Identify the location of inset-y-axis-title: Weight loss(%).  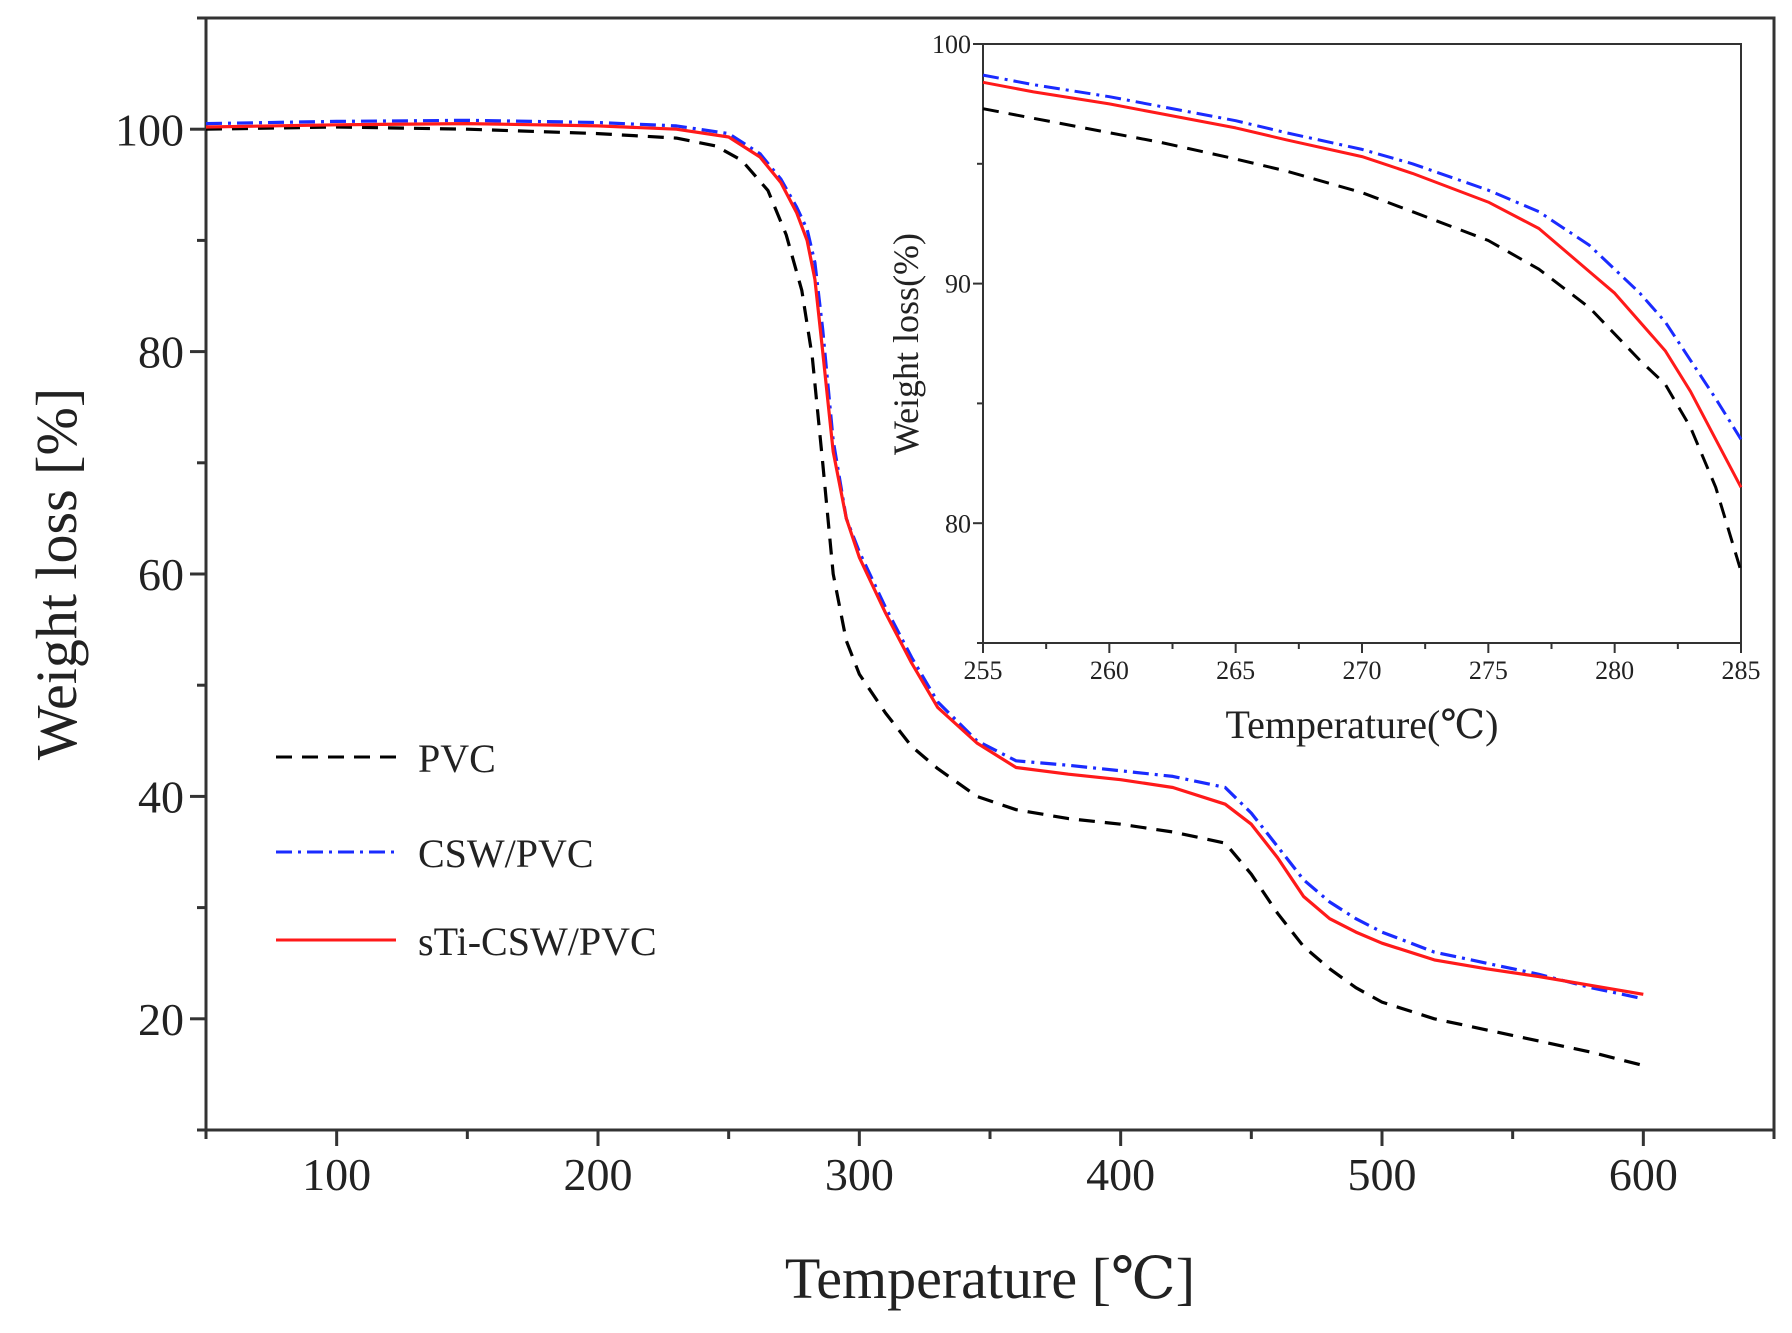
(906, 344).